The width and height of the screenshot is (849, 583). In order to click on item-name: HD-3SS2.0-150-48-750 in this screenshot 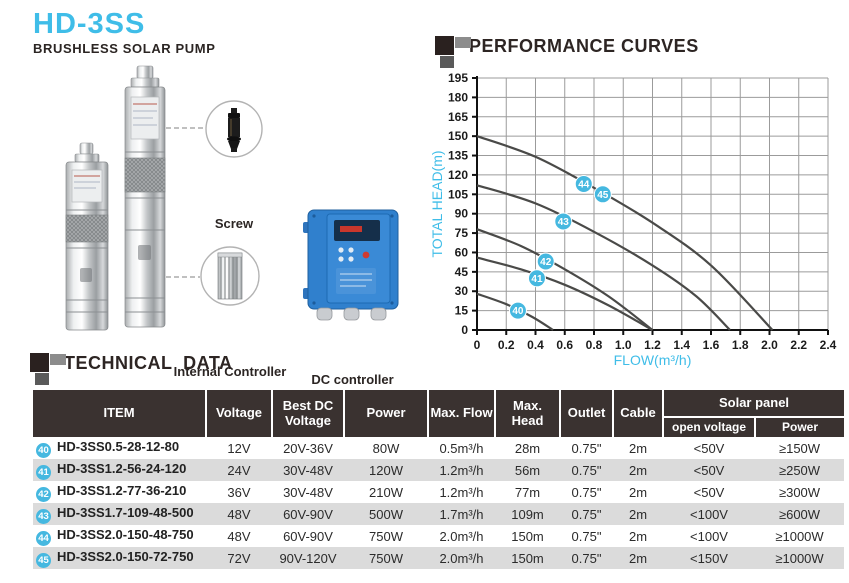, I will do `click(125, 534)`.